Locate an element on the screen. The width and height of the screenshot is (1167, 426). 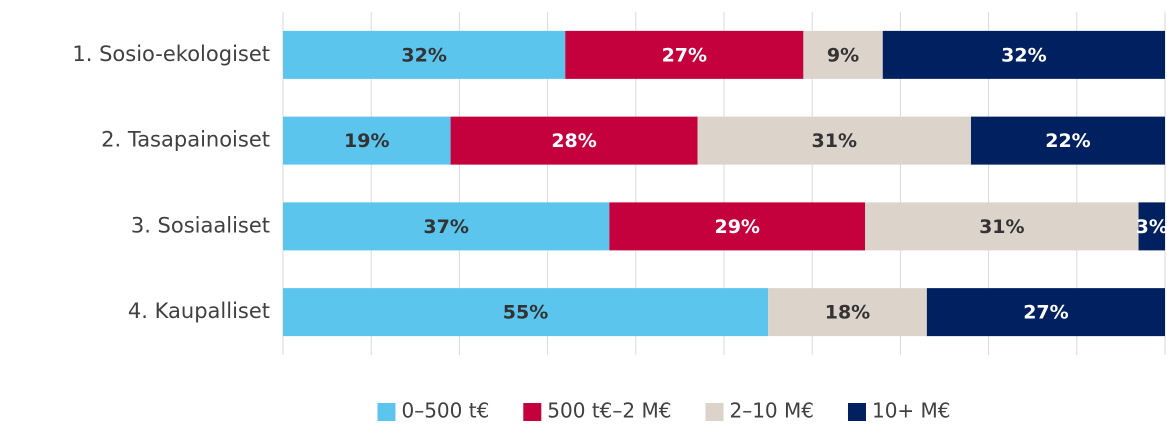
legend-label: 0–500 t€ is located at coordinates (445, 411).